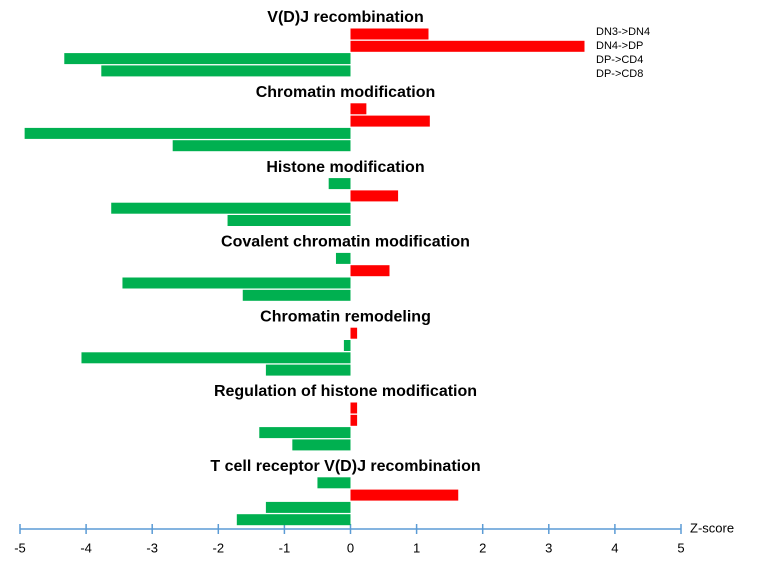  I want to click on series-label: DP->CD8, so click(619, 74).